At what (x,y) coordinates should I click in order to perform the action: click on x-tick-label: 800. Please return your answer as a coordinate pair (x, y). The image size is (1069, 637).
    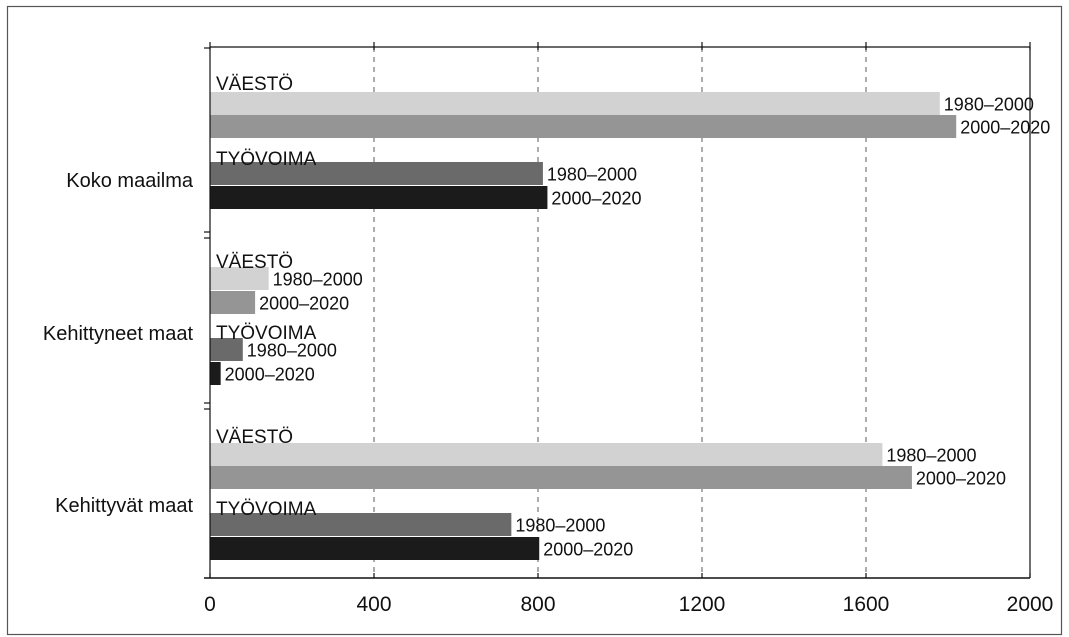
    Looking at the image, I should click on (537, 604).